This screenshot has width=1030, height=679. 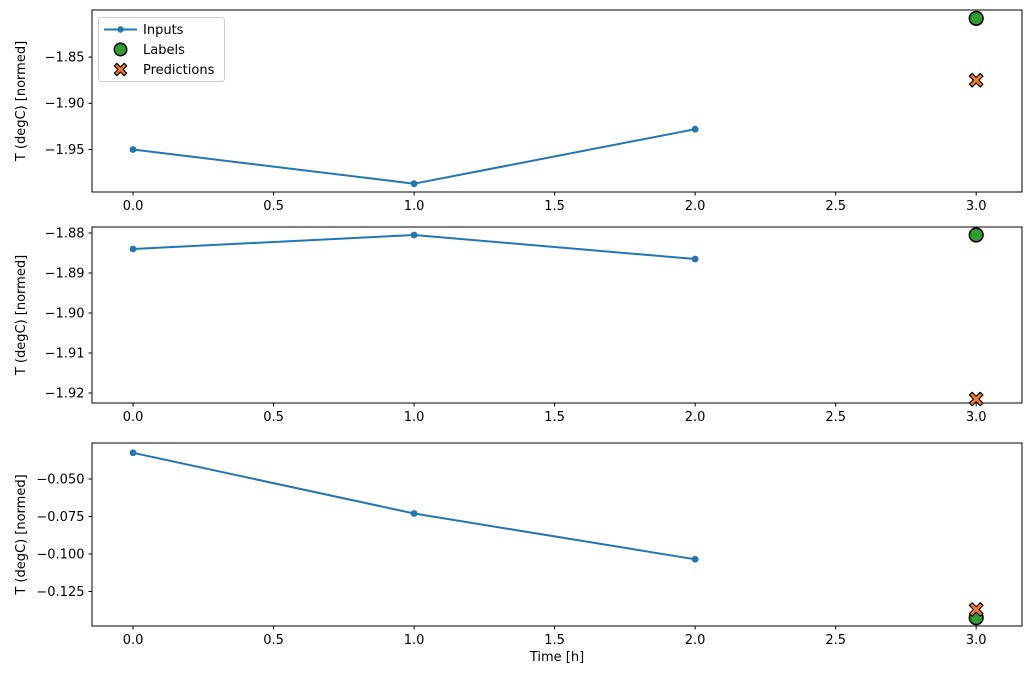 I want to click on legend-entry-label: Predictions, so click(x=179, y=70).